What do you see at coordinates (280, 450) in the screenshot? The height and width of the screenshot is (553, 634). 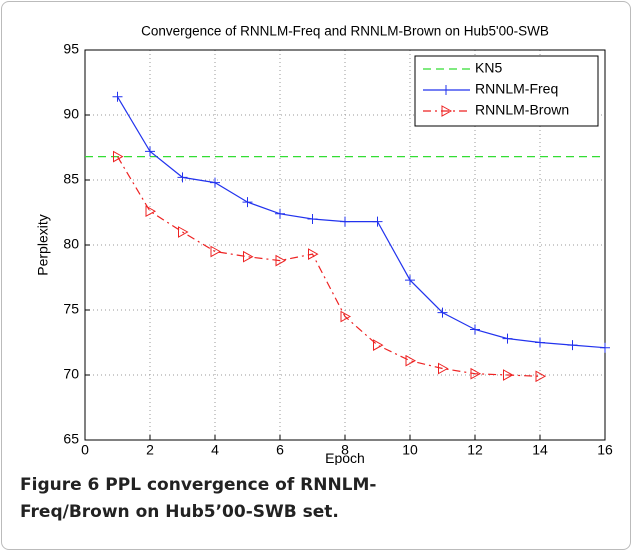 I see `x-tick-label: 6` at bounding box center [280, 450].